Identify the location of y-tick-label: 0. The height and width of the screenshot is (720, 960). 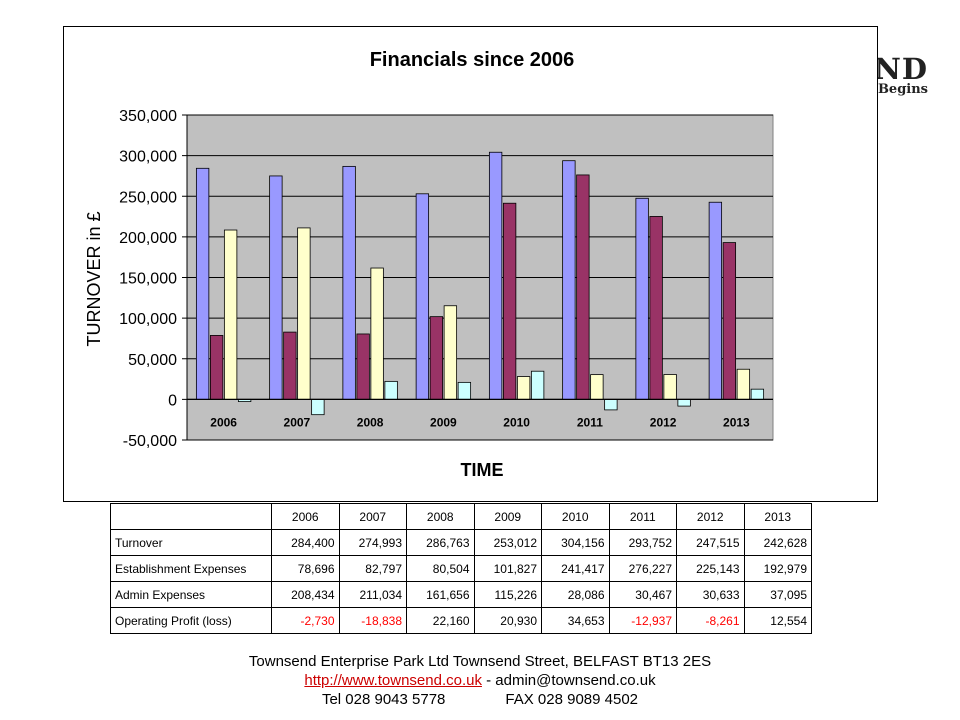
(172, 400).